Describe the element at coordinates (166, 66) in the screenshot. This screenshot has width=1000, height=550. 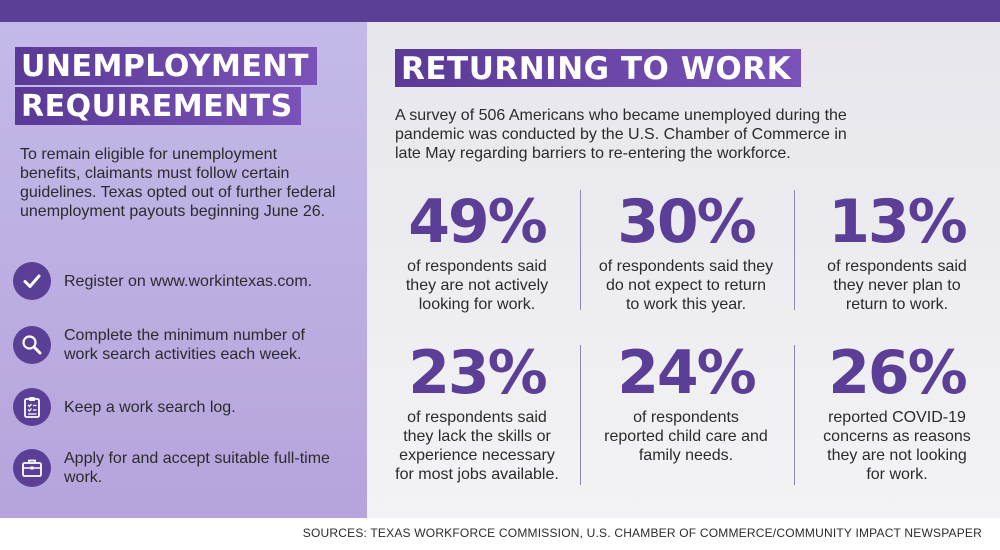
I see `requirements-title-line1: UNEMPLOYMENT` at that location.